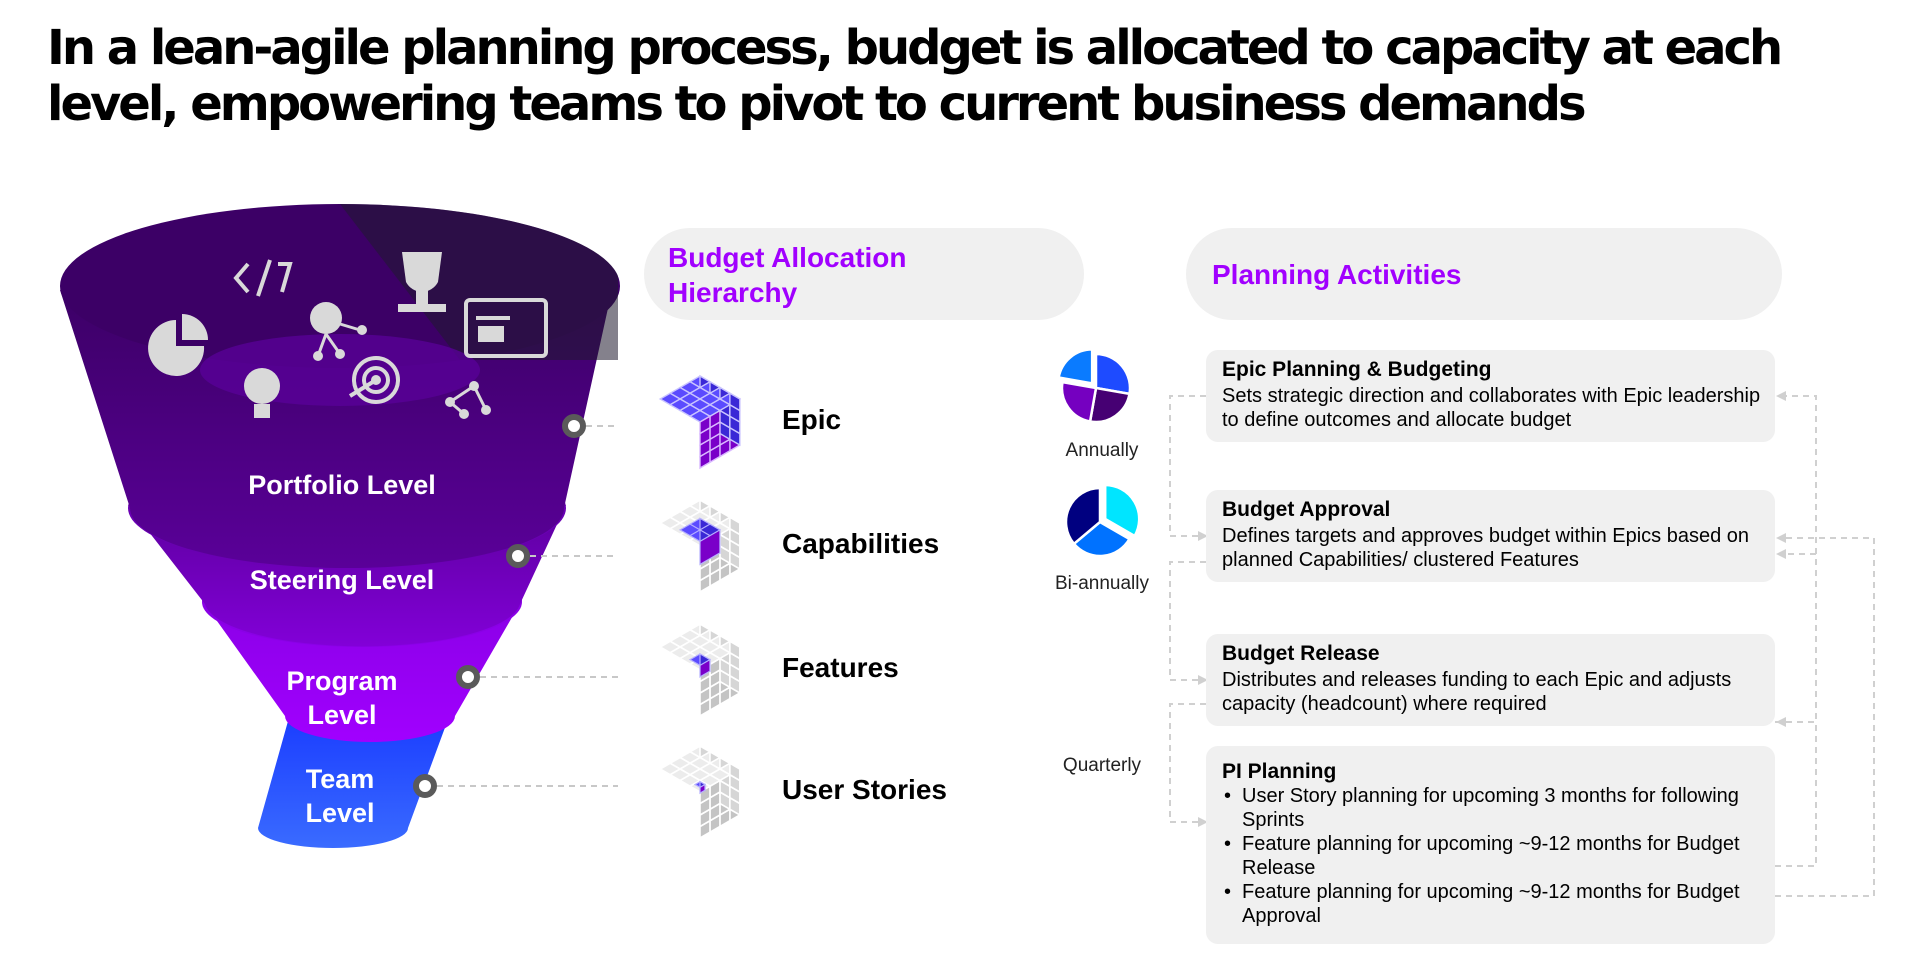 The width and height of the screenshot is (1907, 976). What do you see at coordinates (1484, 274) in the screenshot?
I see `planning-heading-pill` at bounding box center [1484, 274].